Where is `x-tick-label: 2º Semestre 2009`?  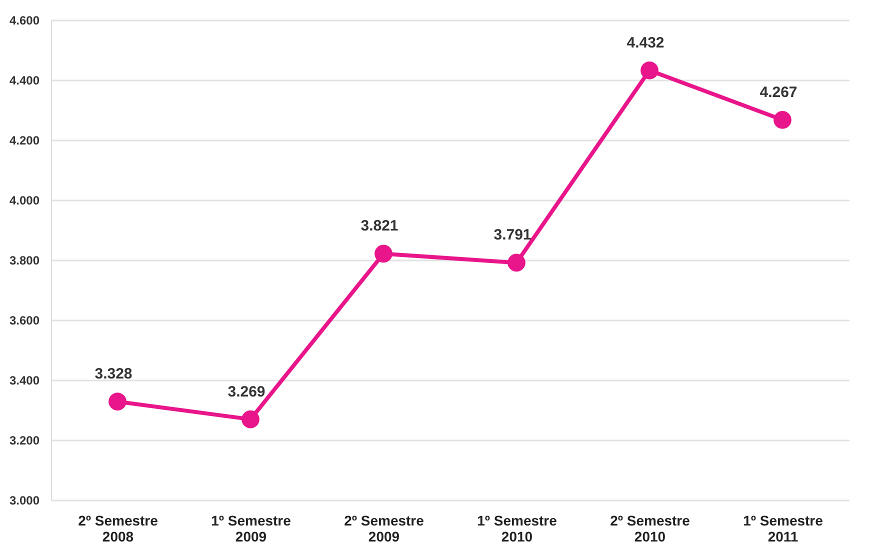 x-tick-label: 2º Semestre 2009 is located at coordinates (384, 528).